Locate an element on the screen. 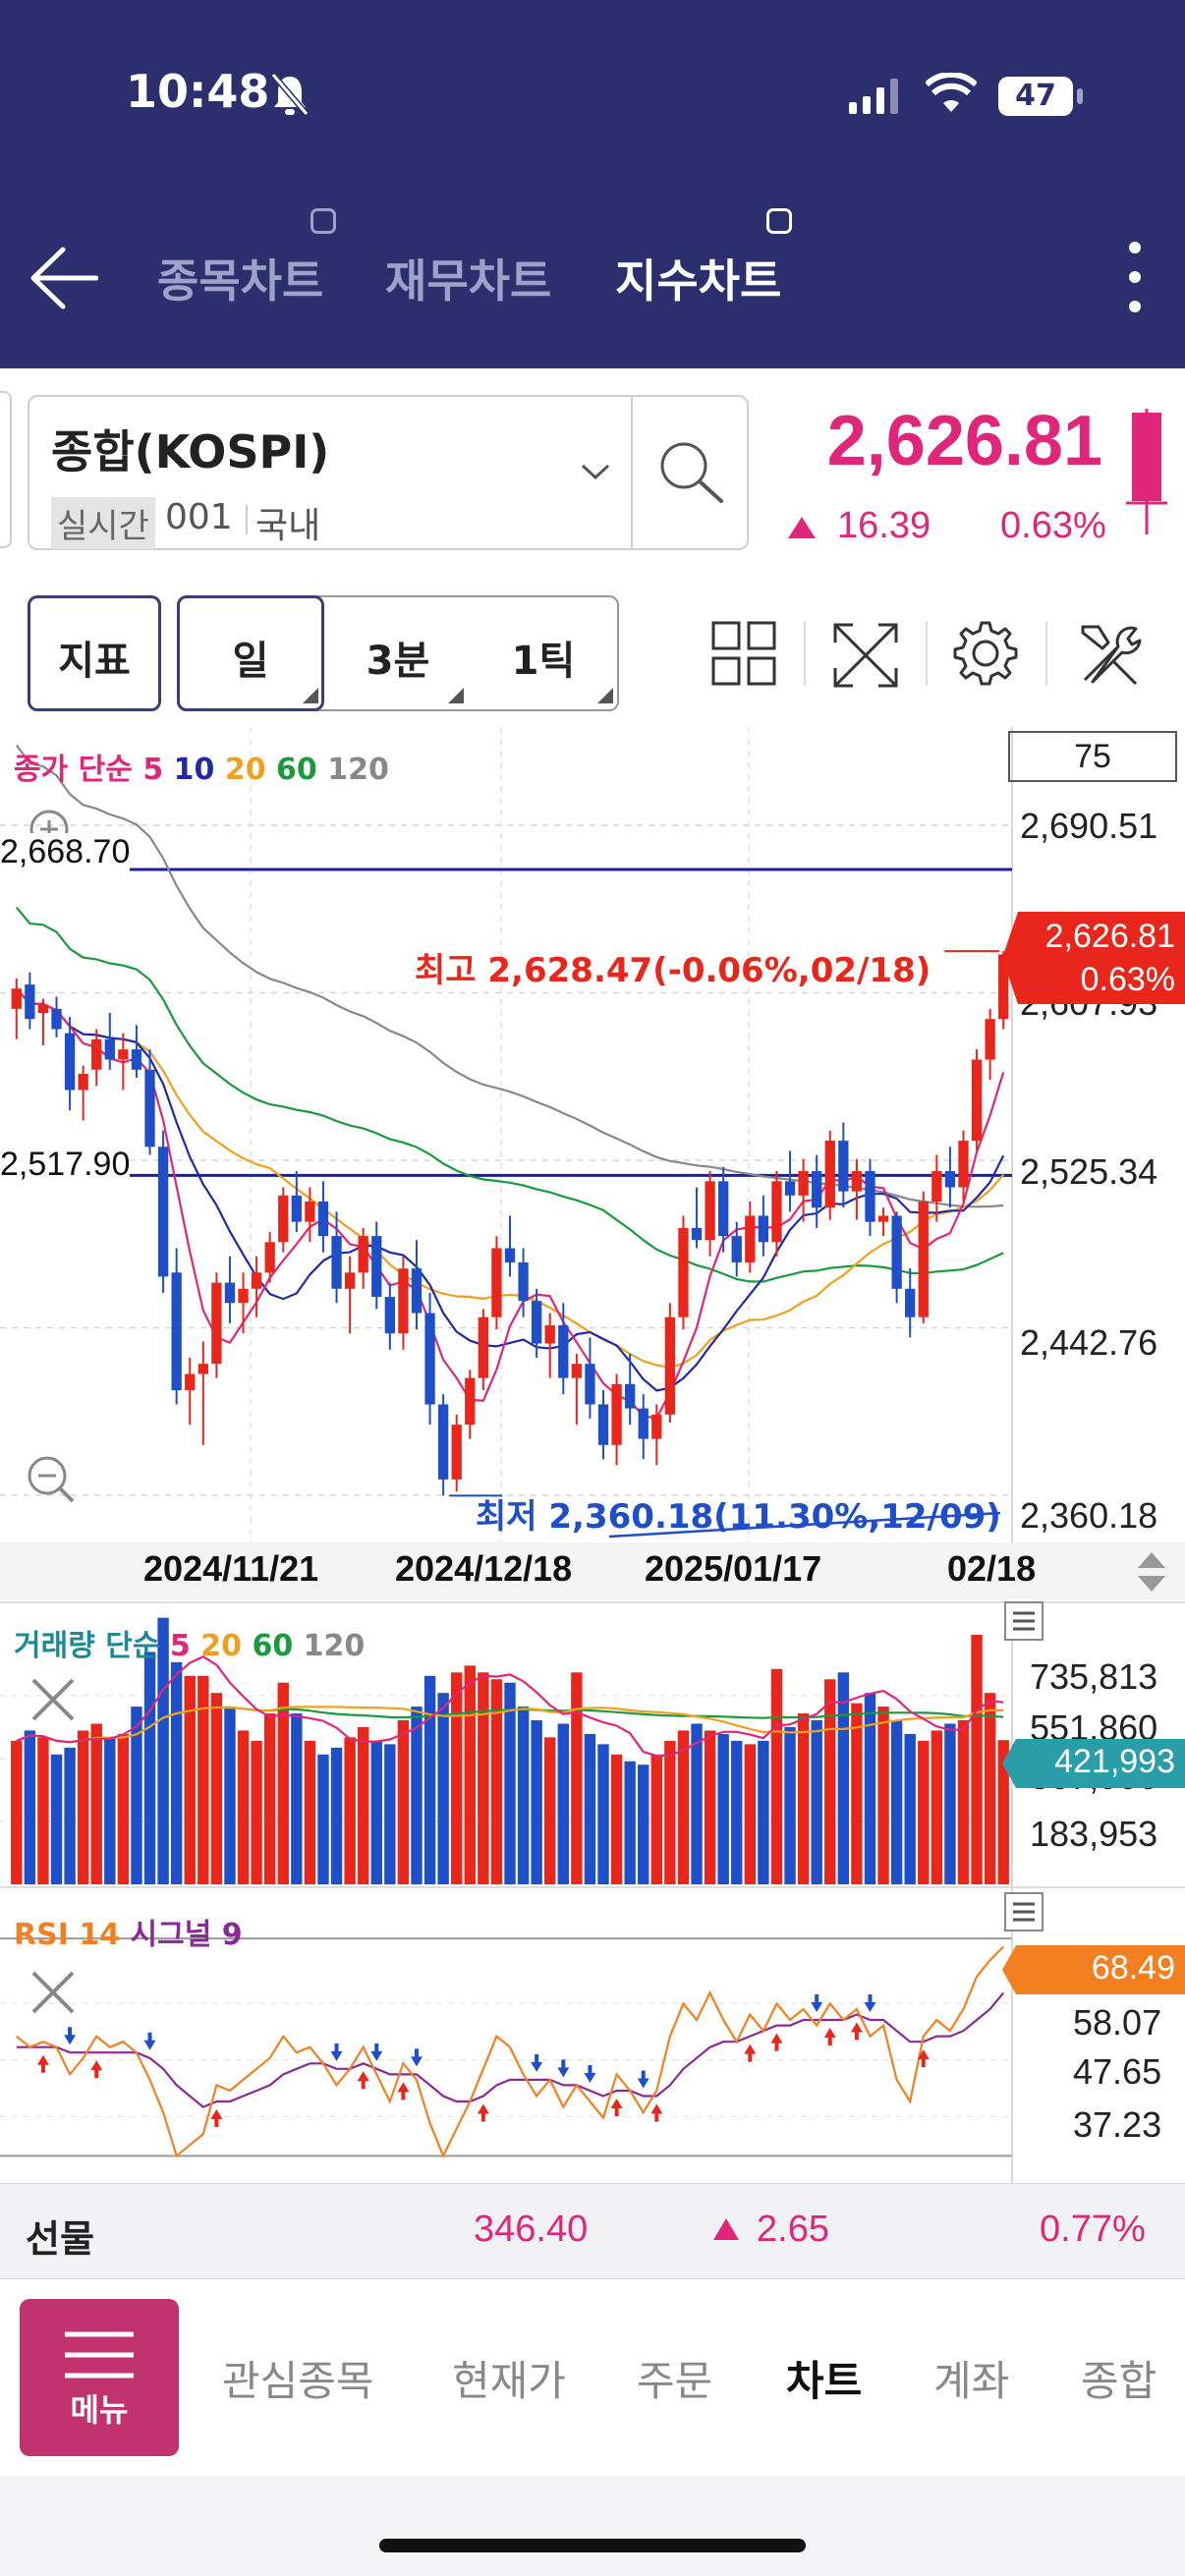 Image resolution: width=1185 pixels, height=2576 pixels. side-handle is located at coordinates (6, 469).